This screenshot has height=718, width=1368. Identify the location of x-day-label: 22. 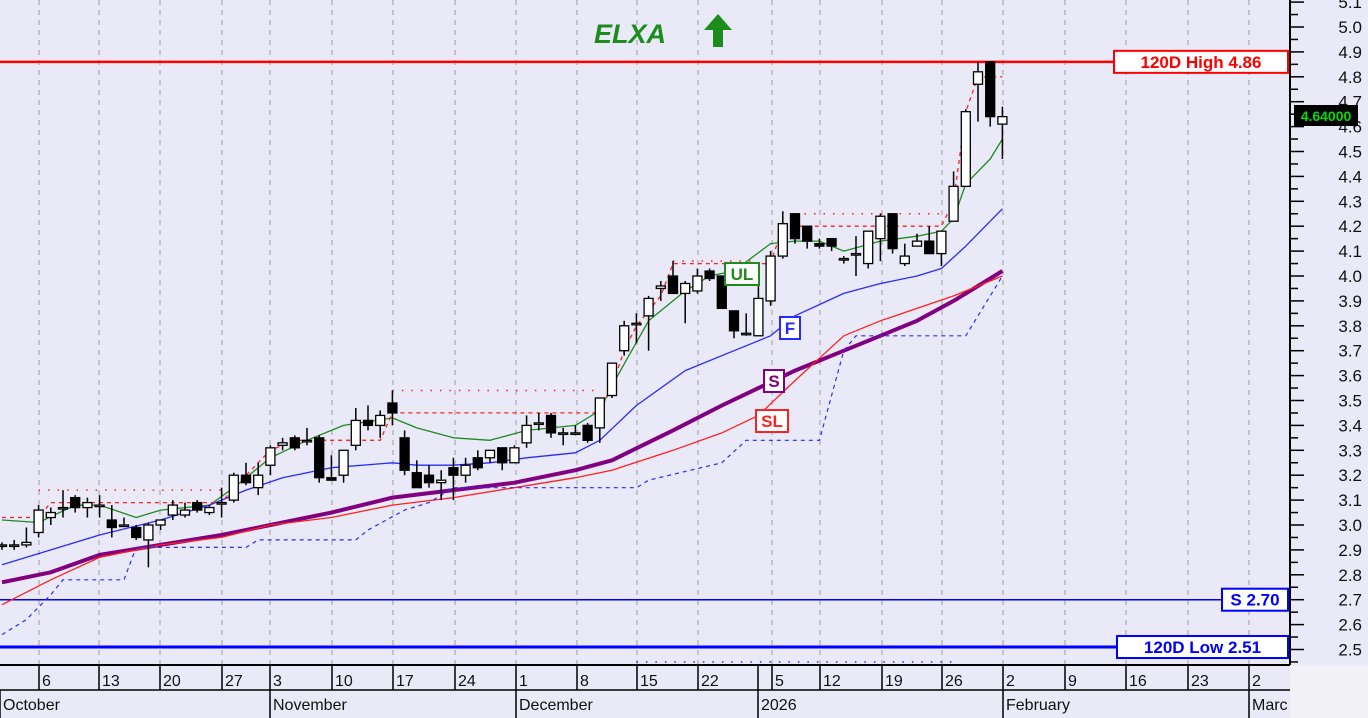
(710, 681).